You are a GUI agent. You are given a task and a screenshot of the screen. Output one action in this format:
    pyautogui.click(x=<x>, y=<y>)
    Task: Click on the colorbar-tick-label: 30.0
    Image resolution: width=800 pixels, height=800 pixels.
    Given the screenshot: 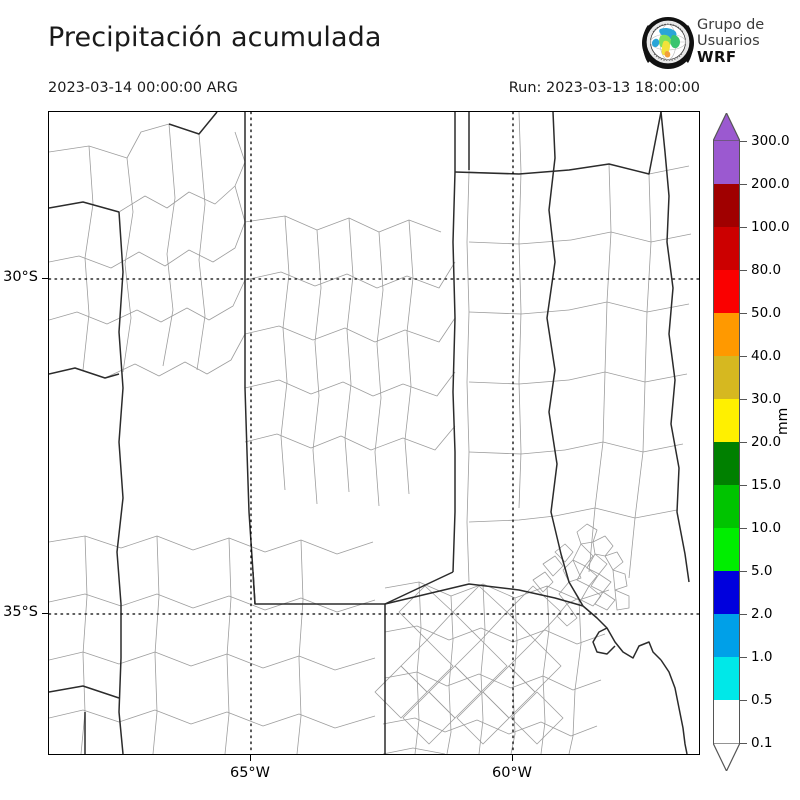 What is the action you would take?
    pyautogui.click(x=766, y=399)
    